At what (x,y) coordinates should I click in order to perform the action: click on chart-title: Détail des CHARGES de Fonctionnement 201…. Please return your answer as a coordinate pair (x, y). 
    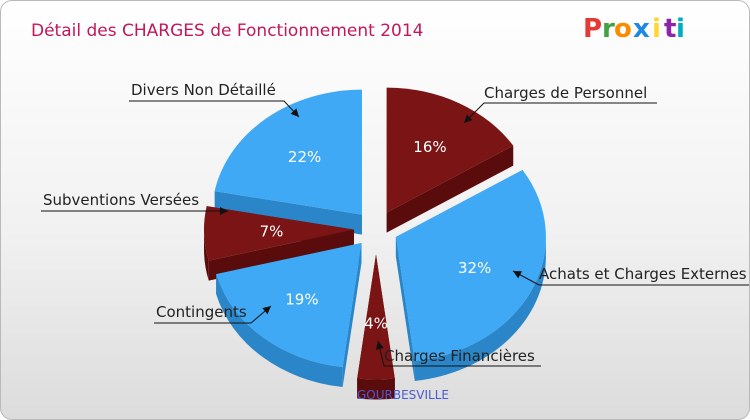
    Looking at the image, I should click on (227, 31).